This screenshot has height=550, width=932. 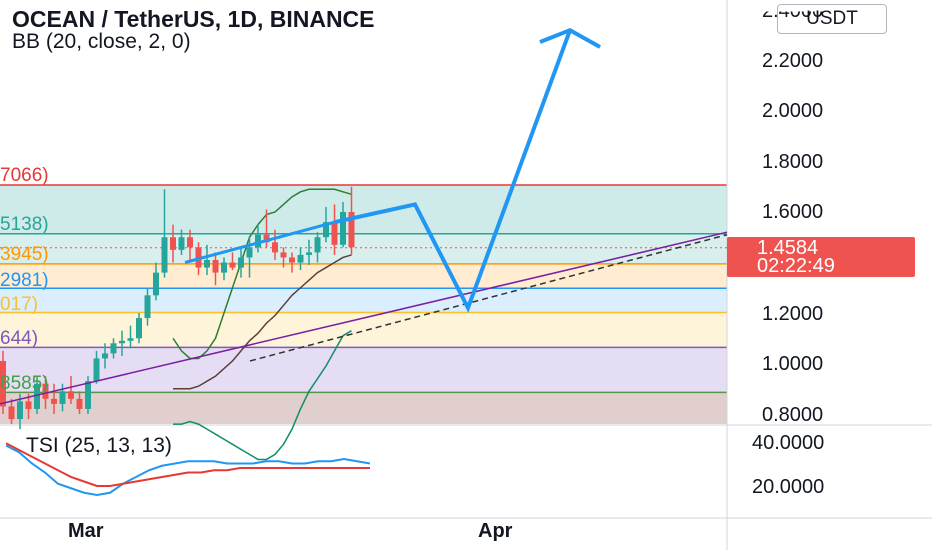 I want to click on tsi-label-20: 20.0000, so click(x=788, y=487).